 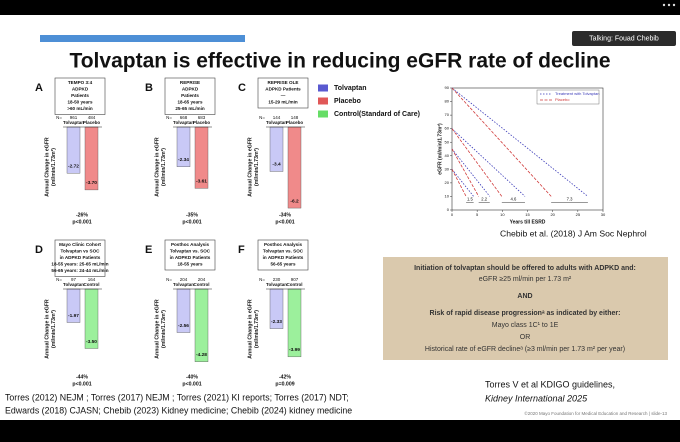 I want to click on y-tick-label: 0, so click(x=448, y=209).